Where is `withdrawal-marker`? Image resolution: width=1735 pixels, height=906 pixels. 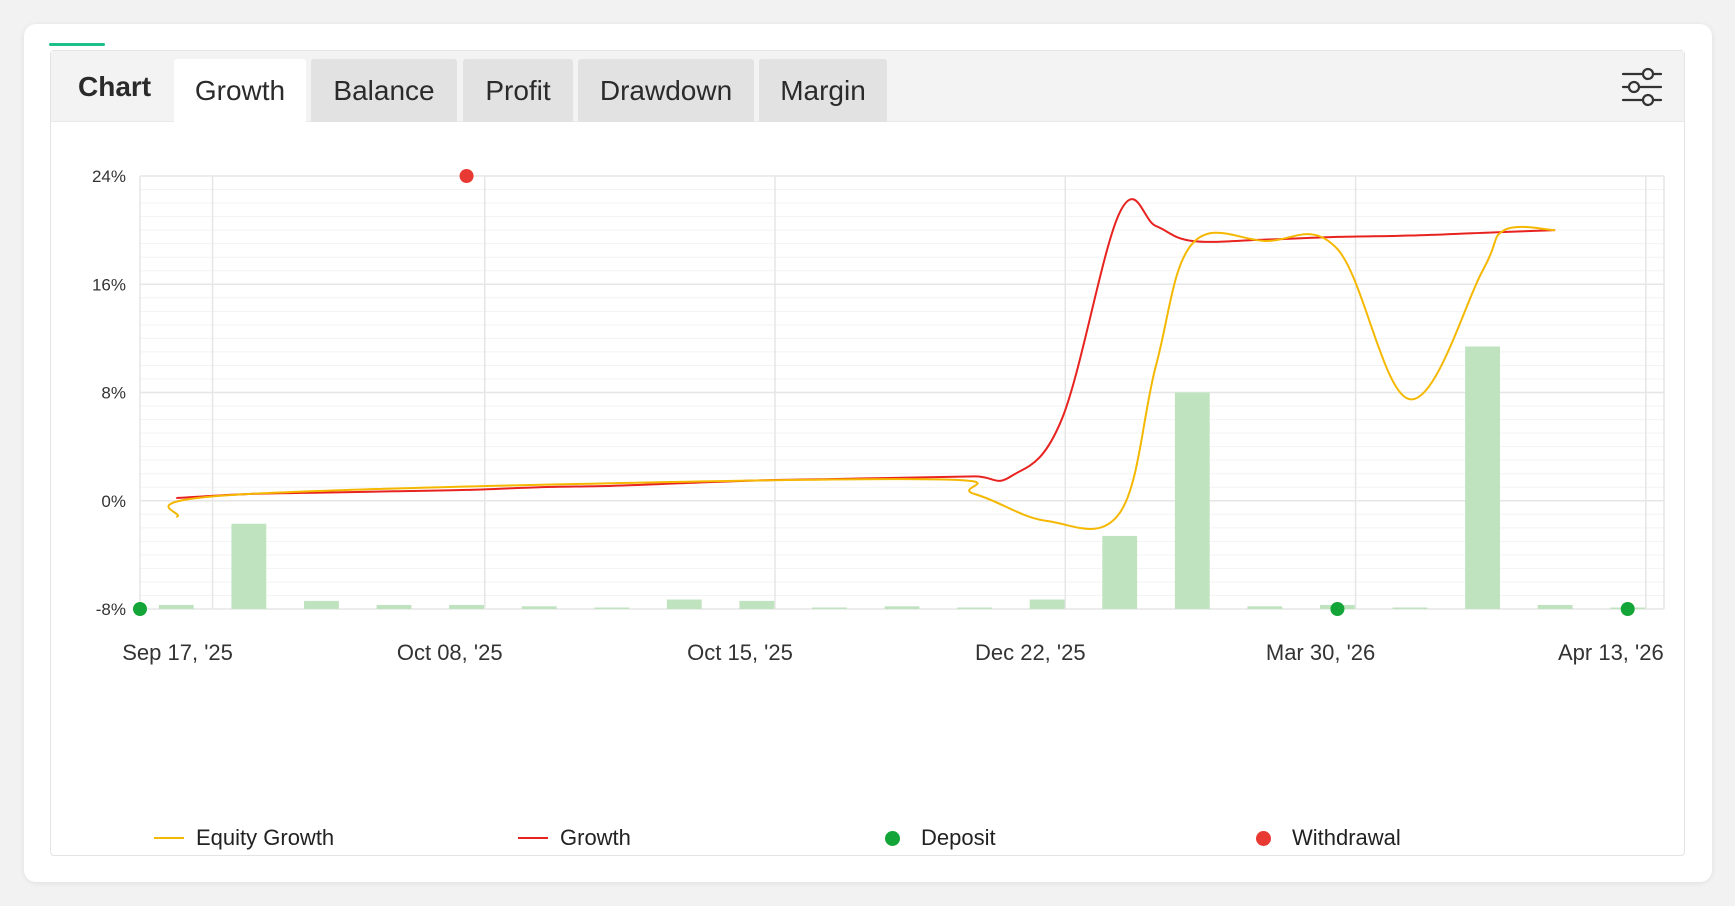 withdrawal-marker is located at coordinates (466, 176).